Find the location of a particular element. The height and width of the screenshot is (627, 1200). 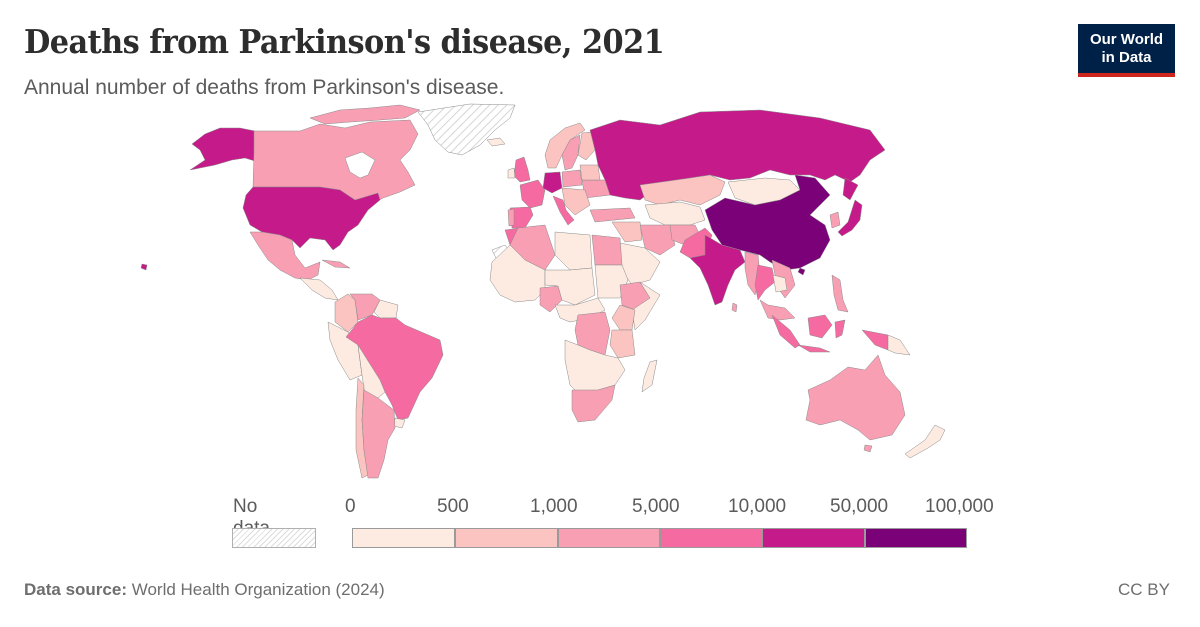

region-philippines is located at coordinates (840, 293).